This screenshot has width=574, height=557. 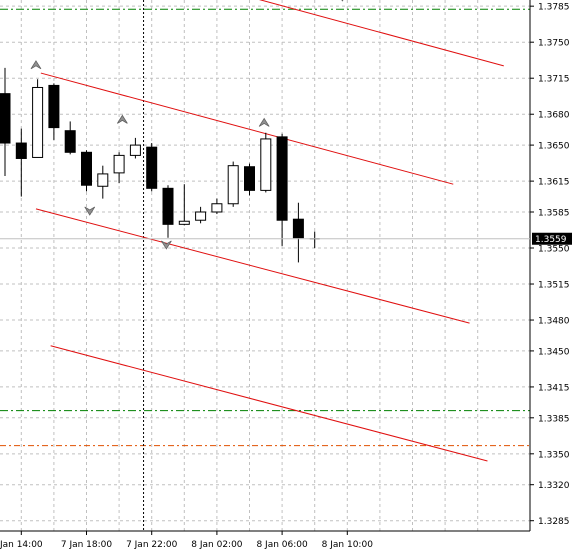 I want to click on time-tick-label: 7 Jan 22:00, so click(x=152, y=545).